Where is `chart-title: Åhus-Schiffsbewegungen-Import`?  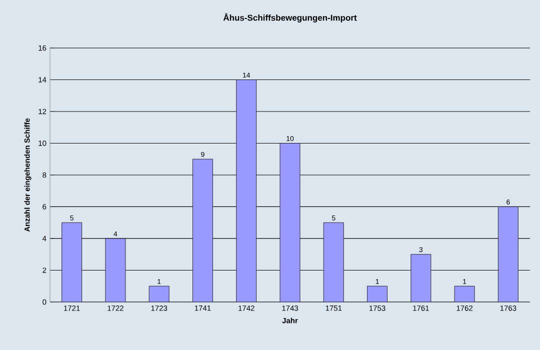
chart-title: Åhus-Schiffsbewegungen-Import is located at coordinates (290, 17).